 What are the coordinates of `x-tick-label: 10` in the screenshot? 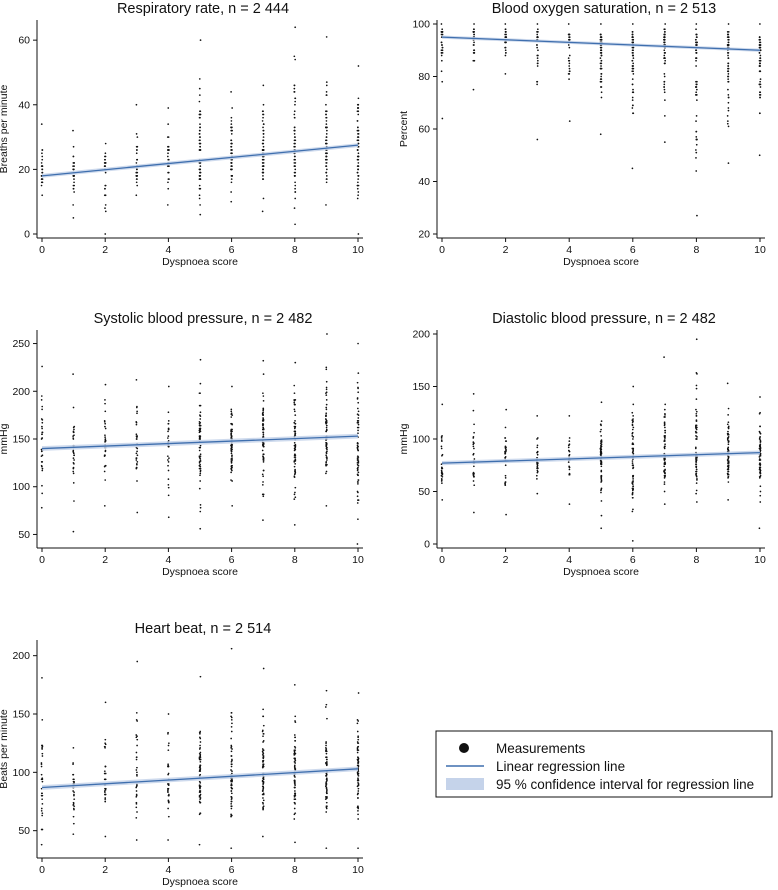 It's located at (760, 250).